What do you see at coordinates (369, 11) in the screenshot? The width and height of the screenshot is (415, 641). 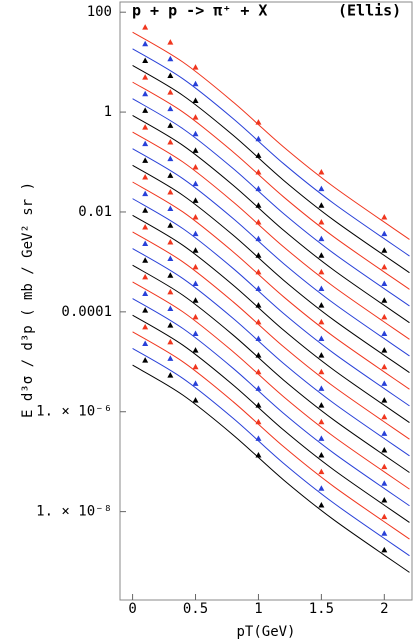 I see `chart-subtitle: (Ellis)` at bounding box center [369, 11].